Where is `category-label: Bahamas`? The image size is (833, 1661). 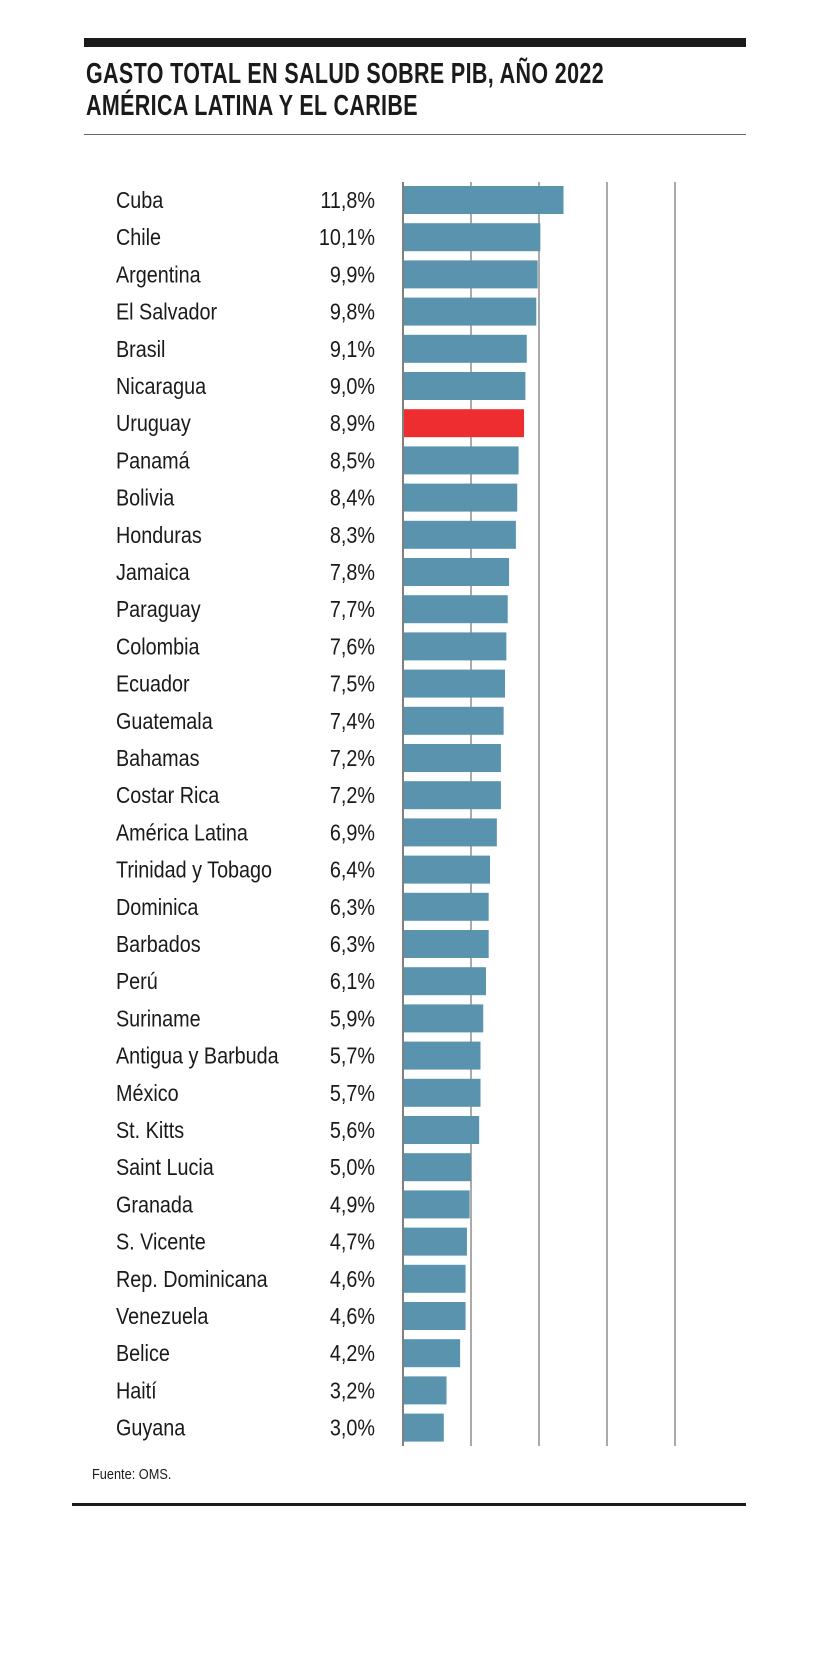
category-label: Bahamas is located at coordinates (158, 759).